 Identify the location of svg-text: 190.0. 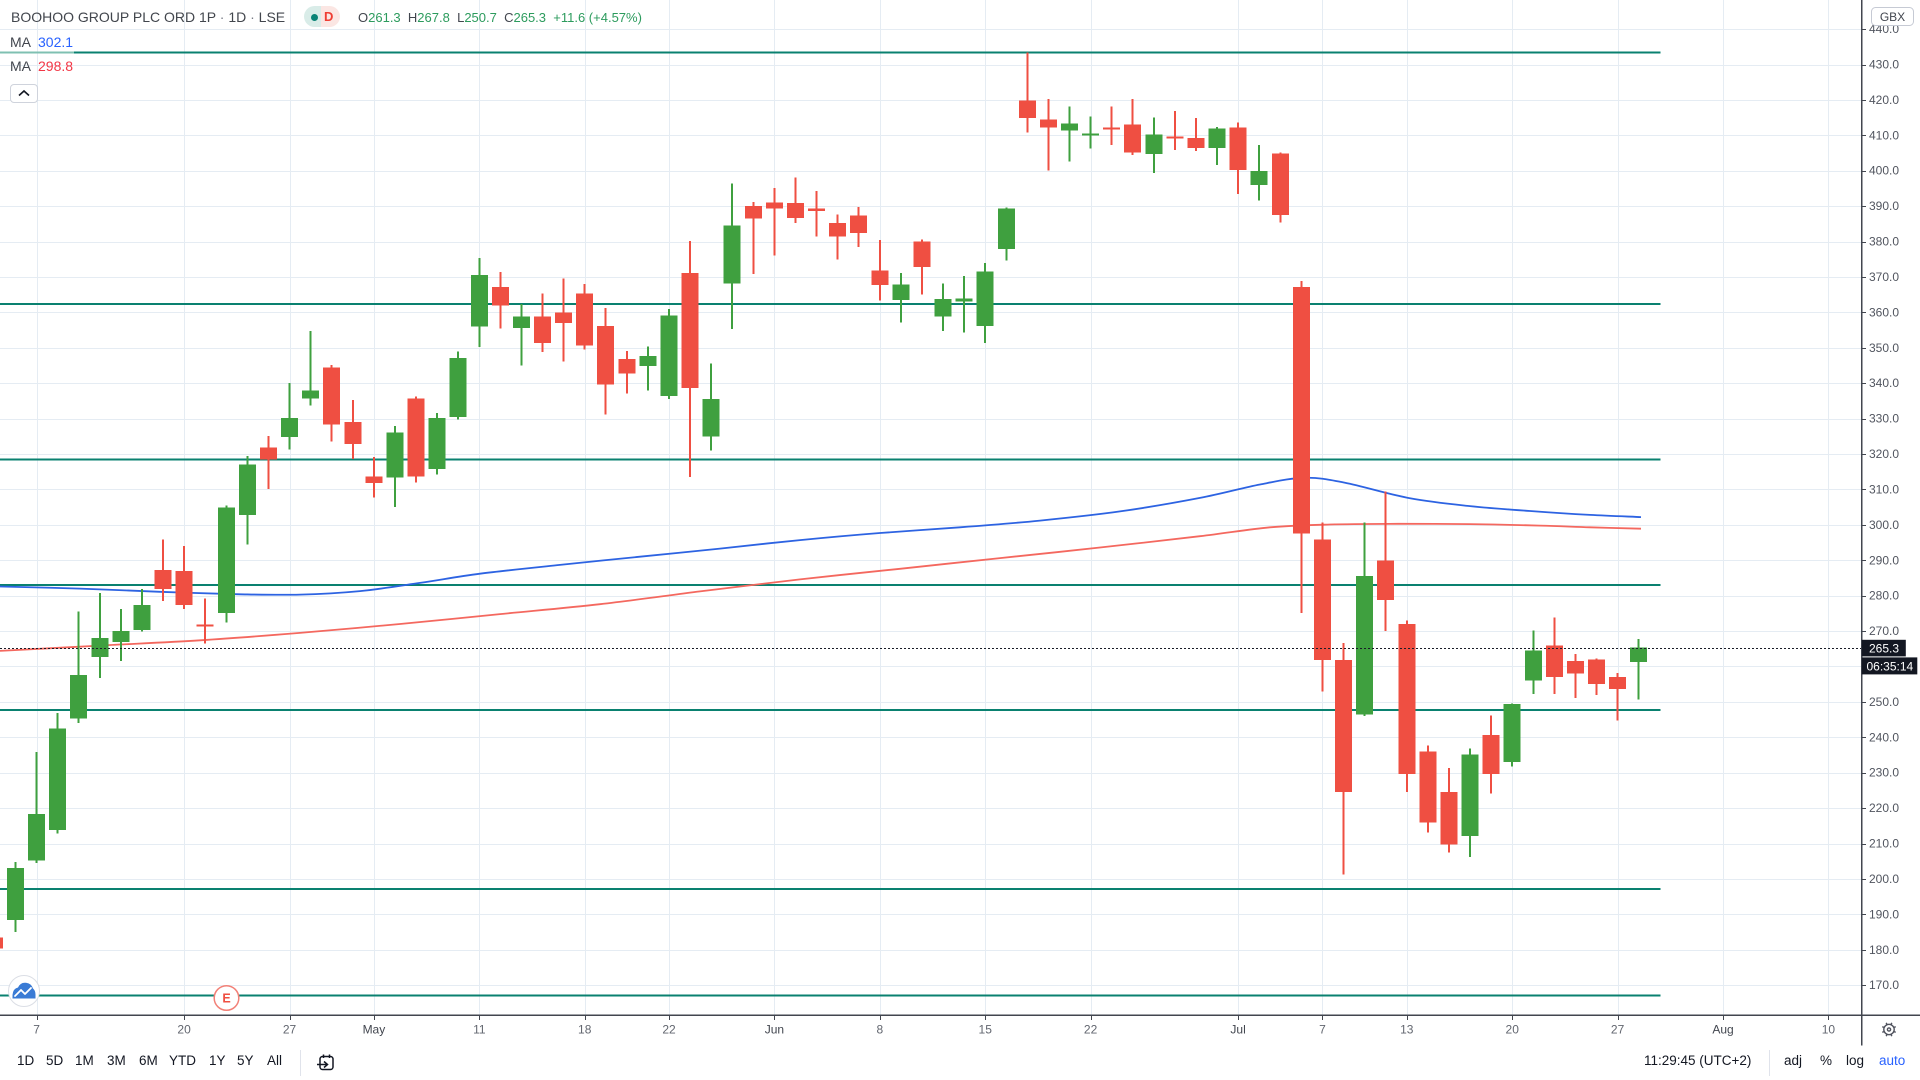
(1884, 914).